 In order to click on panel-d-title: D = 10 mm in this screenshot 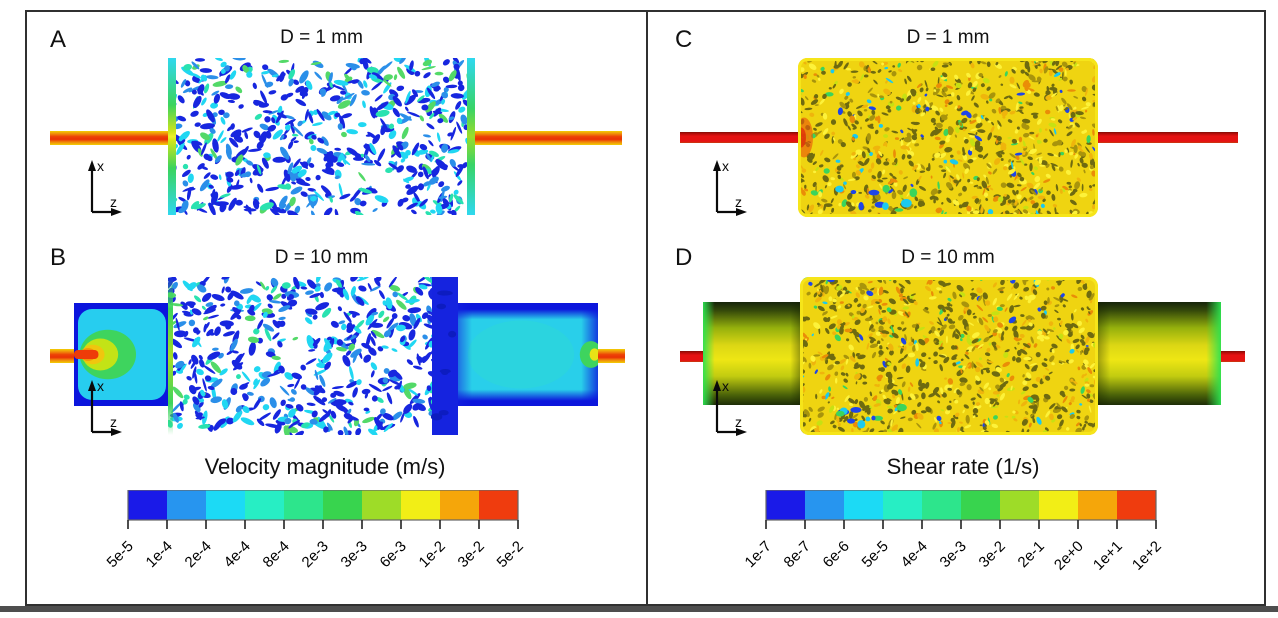, I will do `click(948, 257)`.